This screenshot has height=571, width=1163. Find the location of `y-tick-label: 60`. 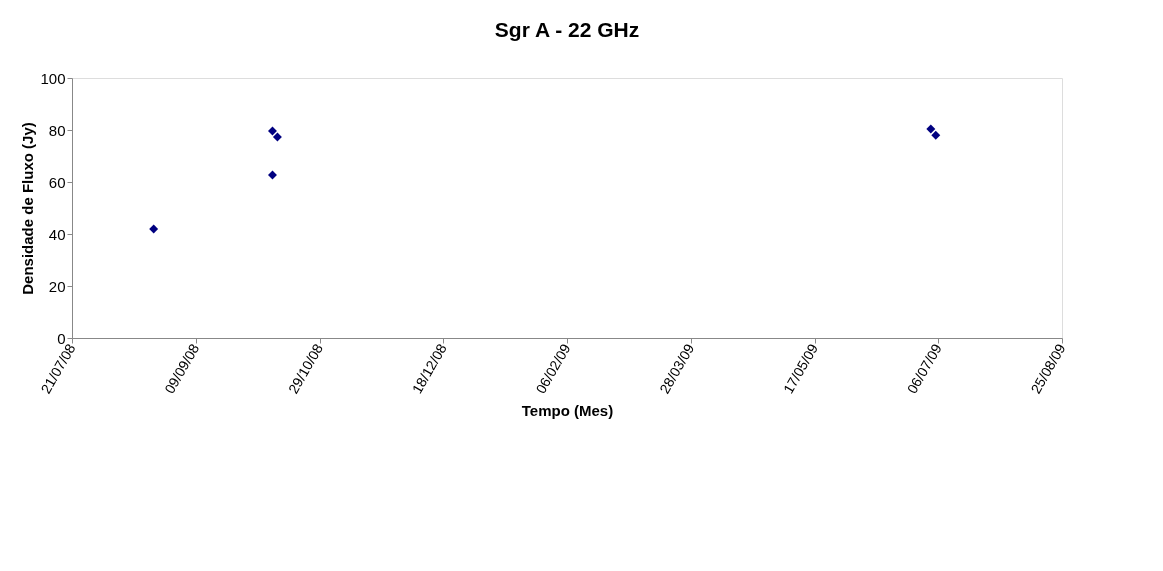

y-tick-label: 60 is located at coordinates (57, 182).